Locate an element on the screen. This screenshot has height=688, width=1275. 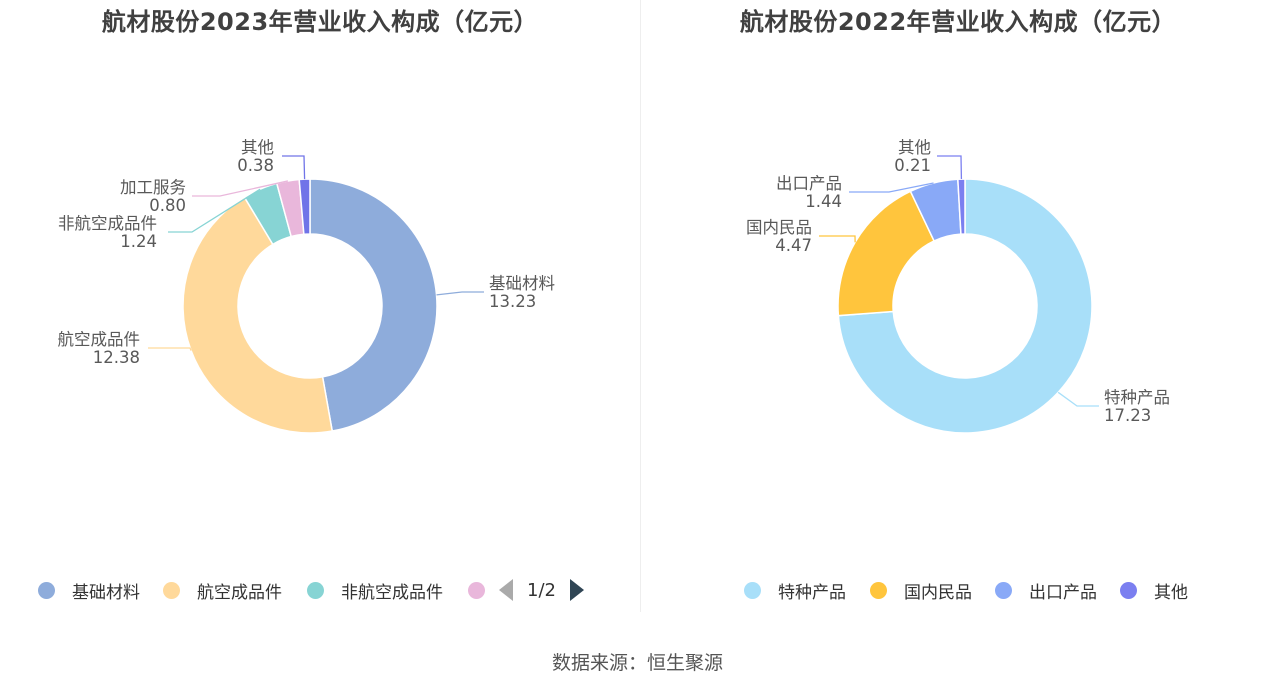
slice-category-label: 出口产品 is located at coordinates (809, 183).